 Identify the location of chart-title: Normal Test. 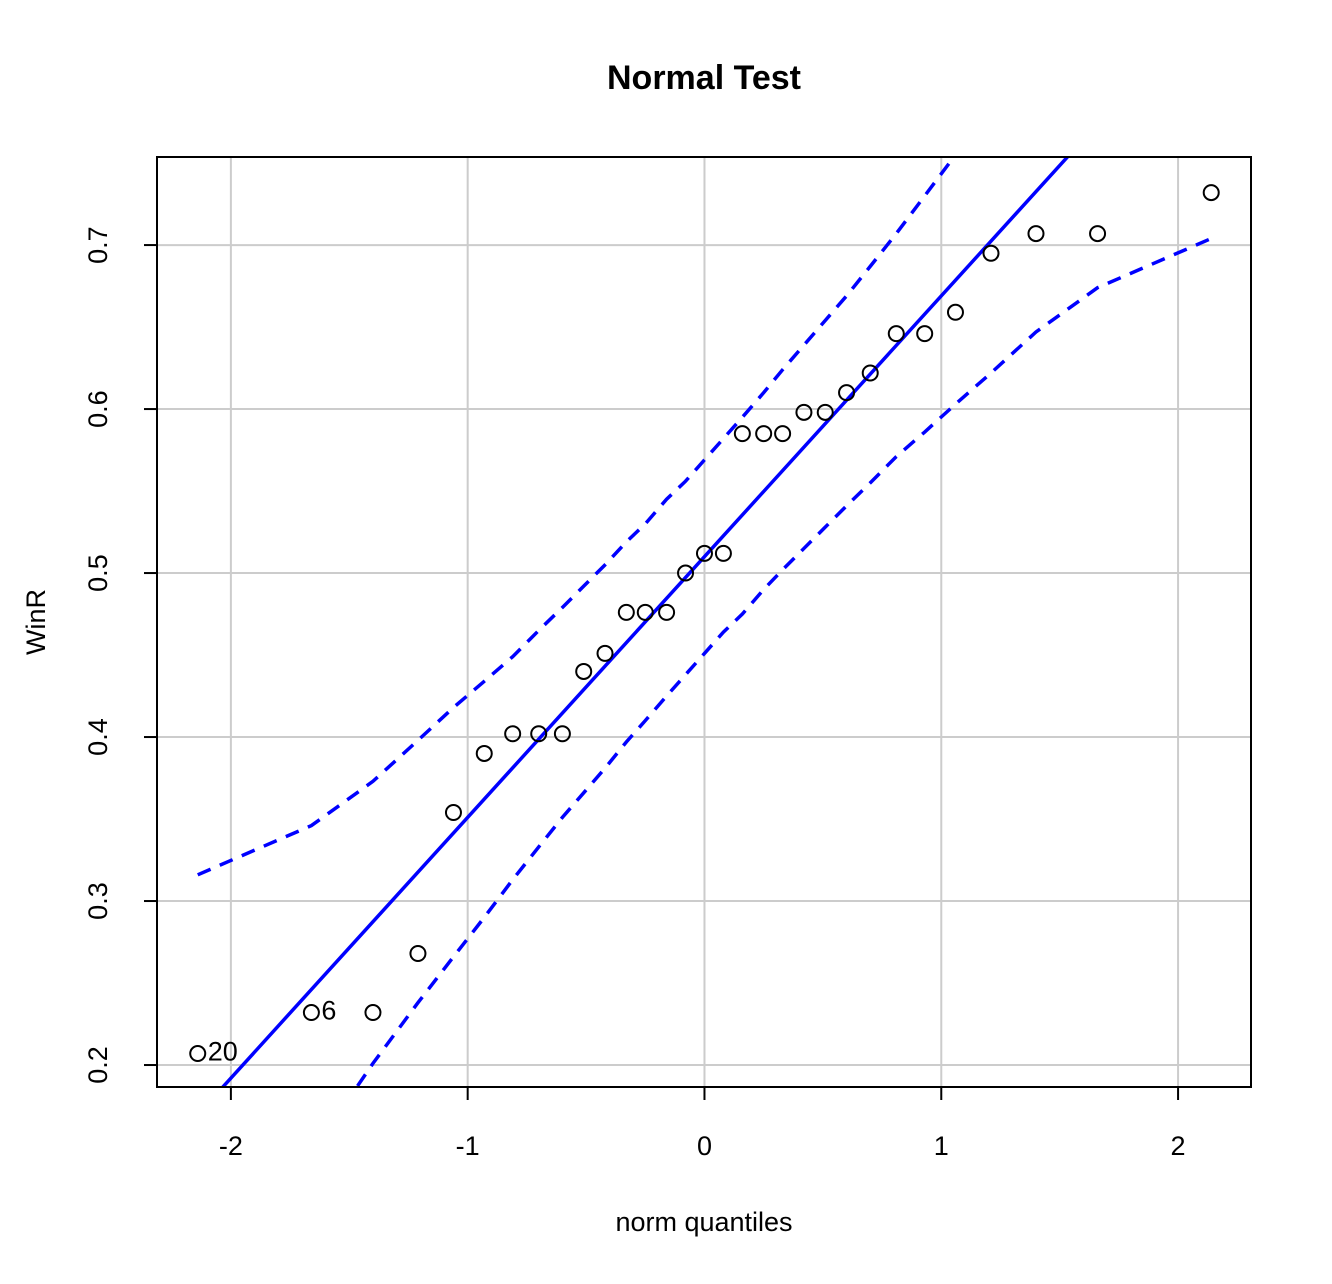
(704, 78).